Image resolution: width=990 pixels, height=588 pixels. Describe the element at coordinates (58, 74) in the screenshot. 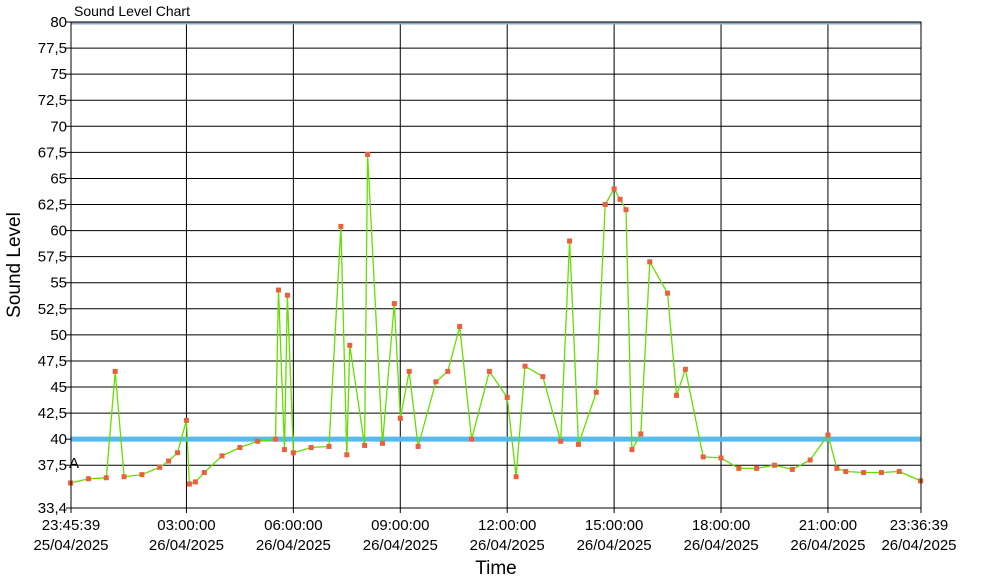

I see `y-tick-label: 75` at that location.